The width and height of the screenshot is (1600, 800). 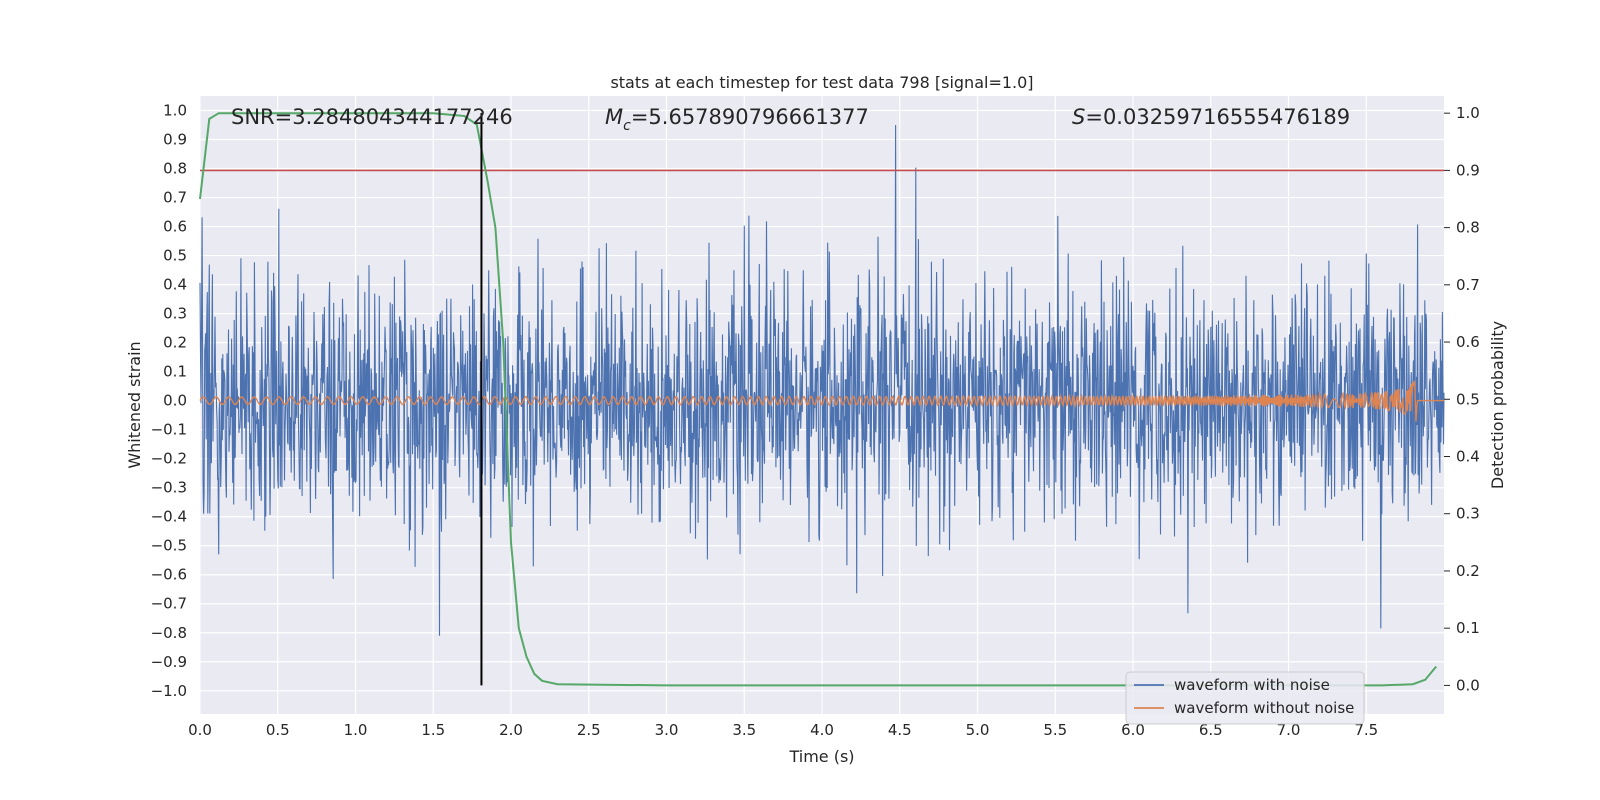 What do you see at coordinates (744, 730) in the screenshot?
I see `x-tick-label: 3.5` at bounding box center [744, 730].